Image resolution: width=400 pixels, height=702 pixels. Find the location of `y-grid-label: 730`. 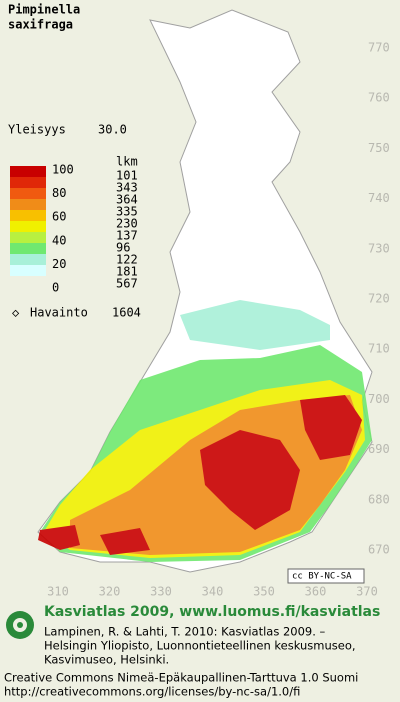

y-grid-label: 730 is located at coordinates (379, 248).